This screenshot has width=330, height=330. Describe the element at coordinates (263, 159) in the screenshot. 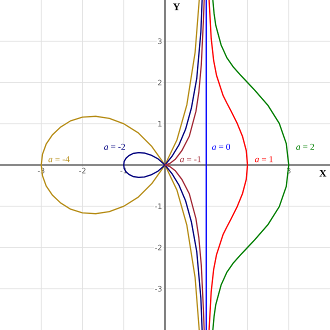

I see `series-label: a = 1` at that location.